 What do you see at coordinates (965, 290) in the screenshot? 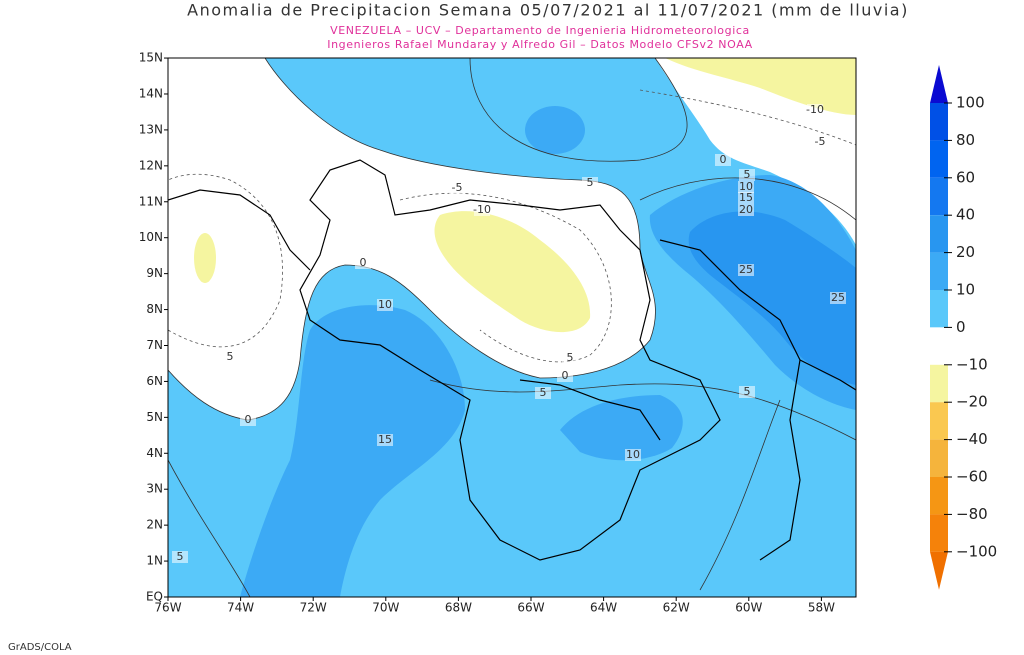
I see `colorbar-label: 10` at bounding box center [965, 290].